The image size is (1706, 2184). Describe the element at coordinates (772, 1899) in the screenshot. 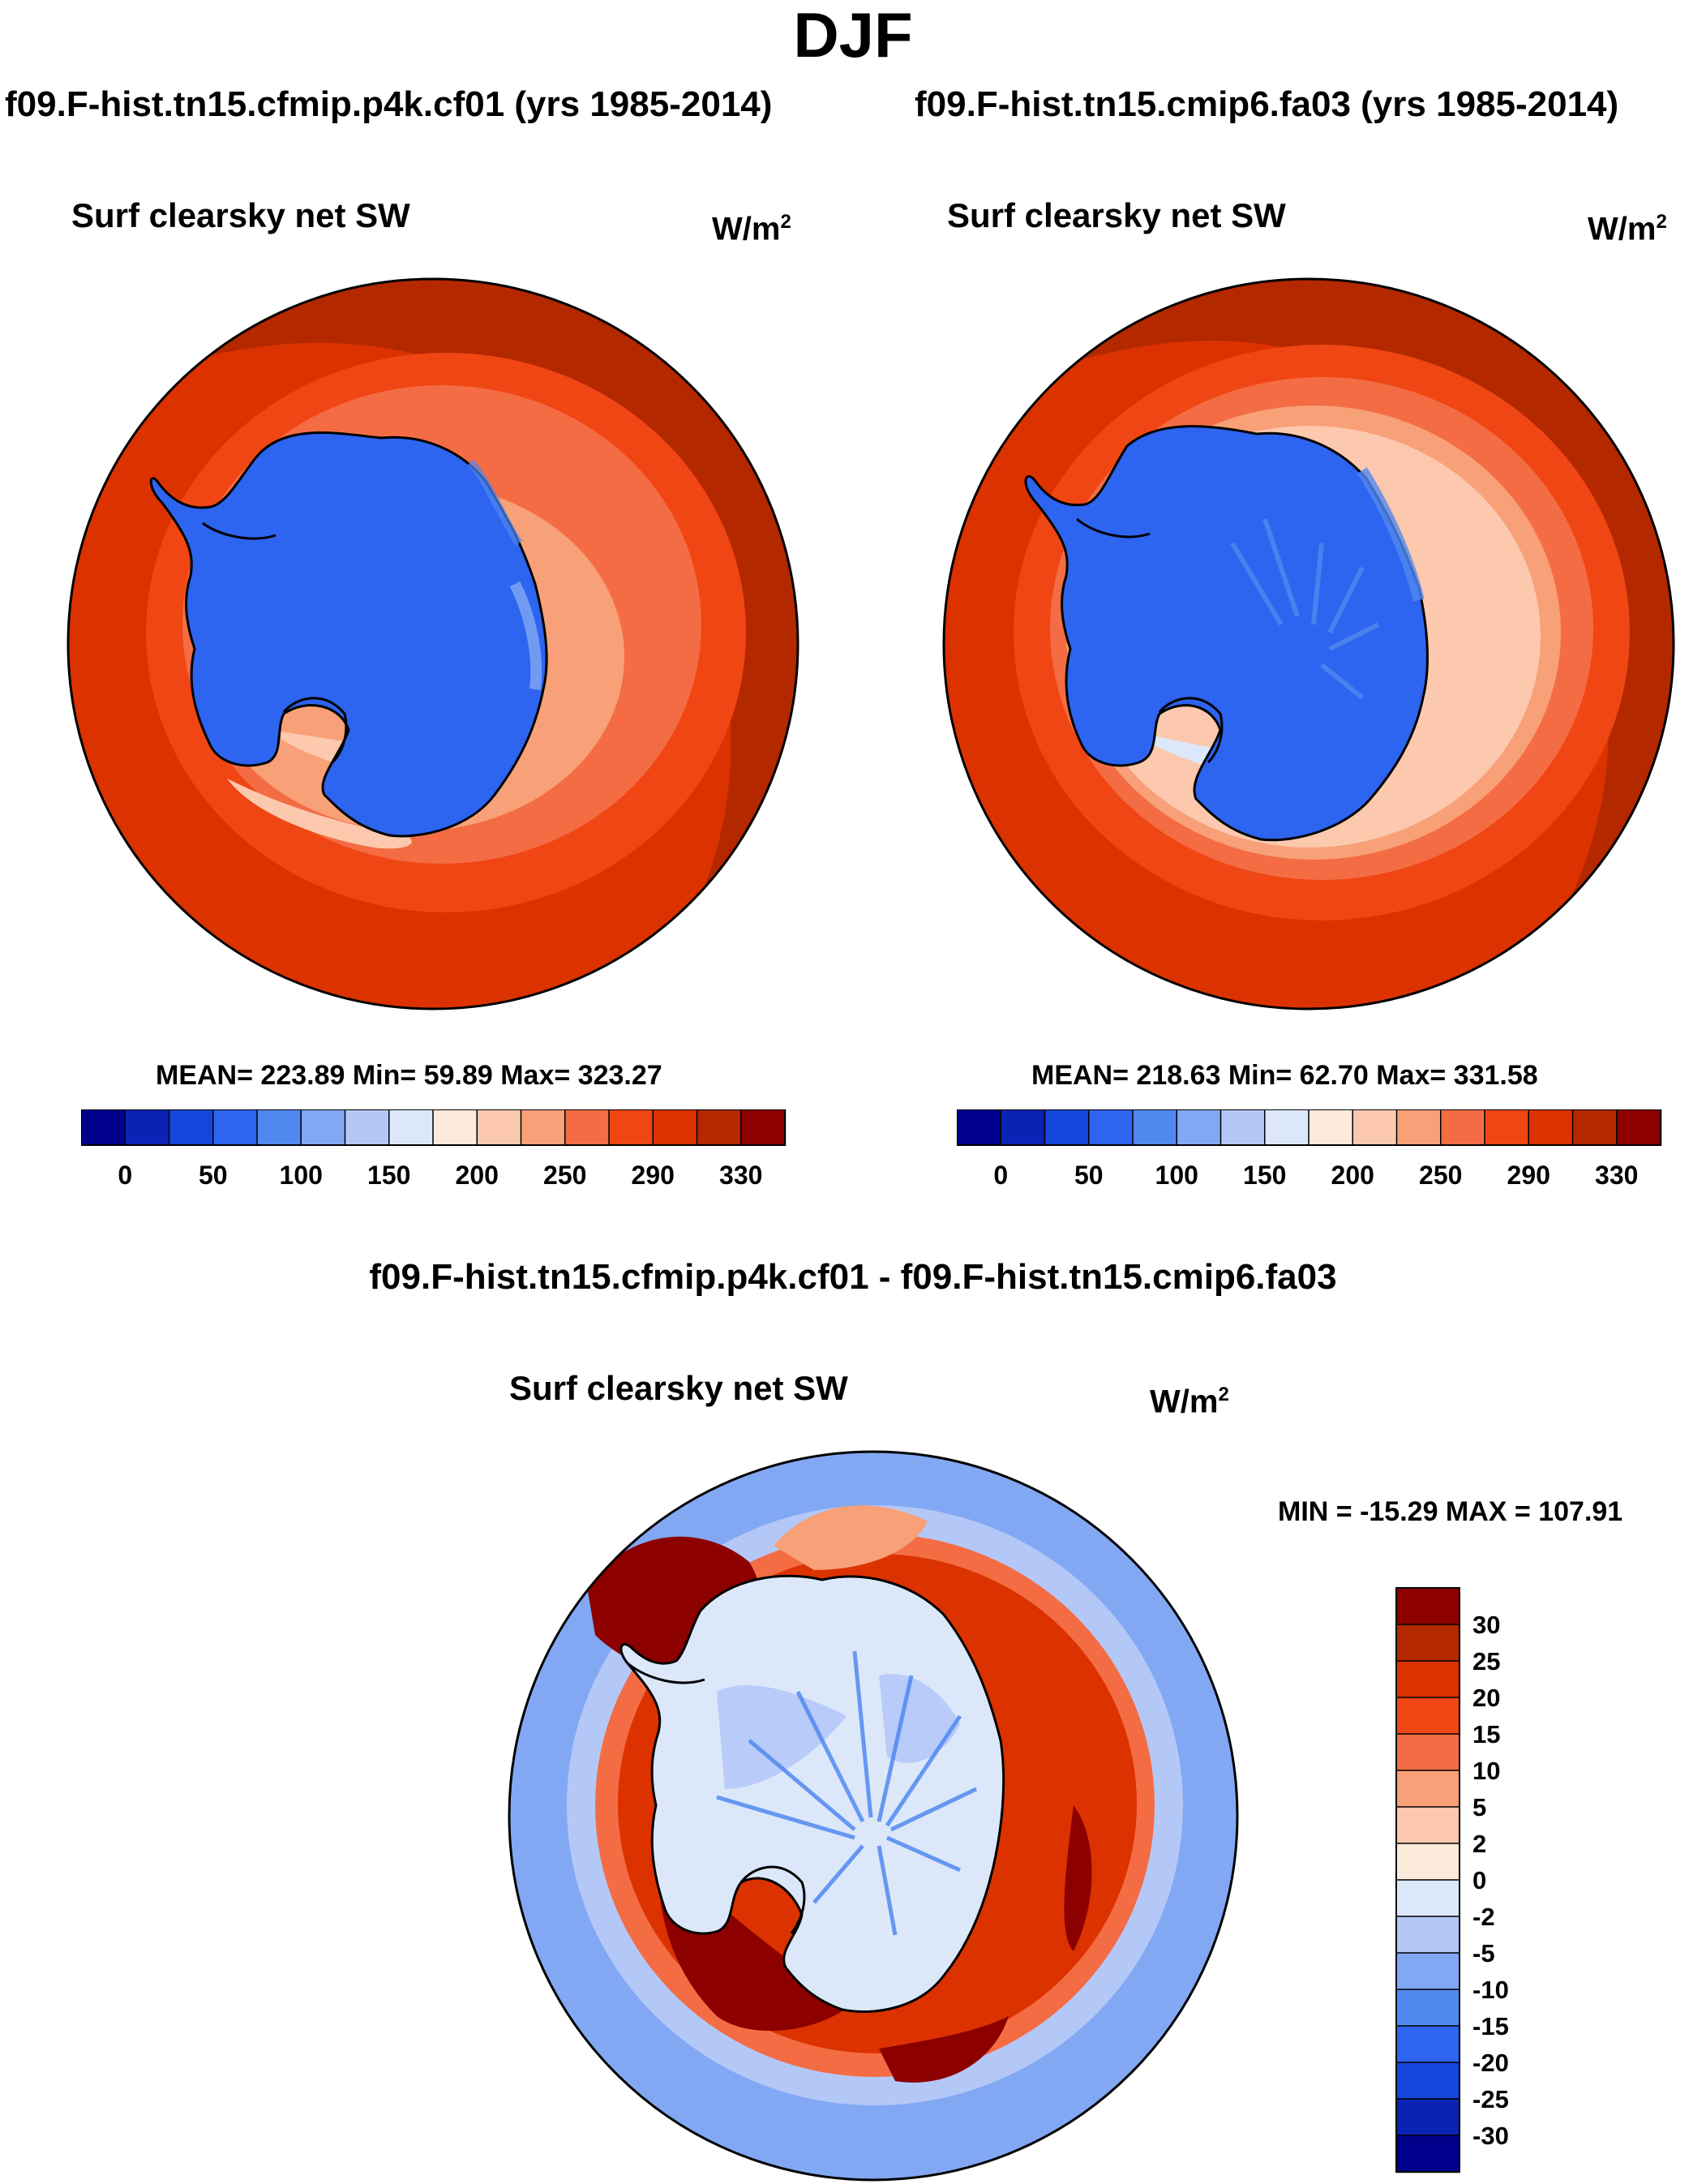

I see `diff-ross-shelf-line` at that location.